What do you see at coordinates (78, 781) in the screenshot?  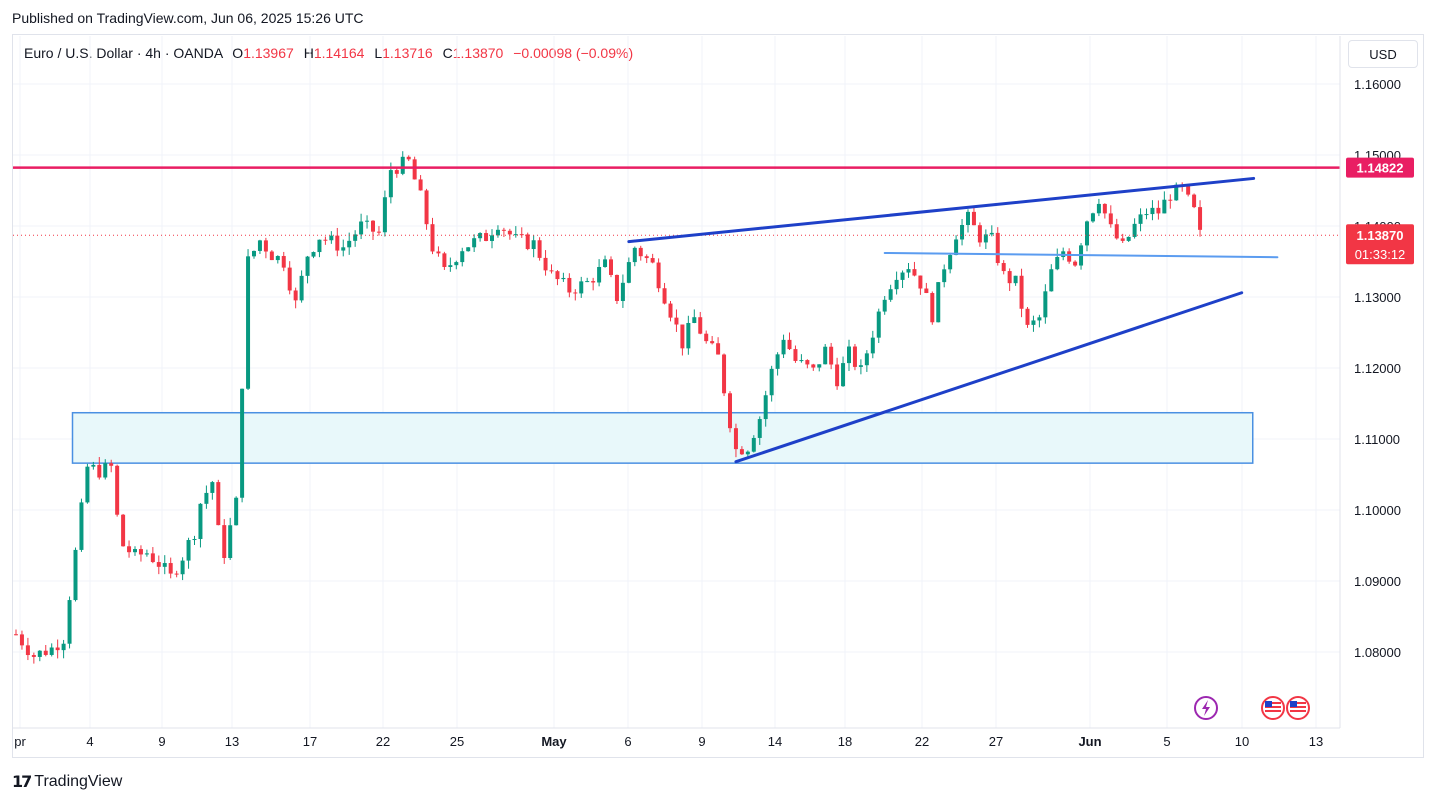 I see `tradingview-brand: TradingView` at bounding box center [78, 781].